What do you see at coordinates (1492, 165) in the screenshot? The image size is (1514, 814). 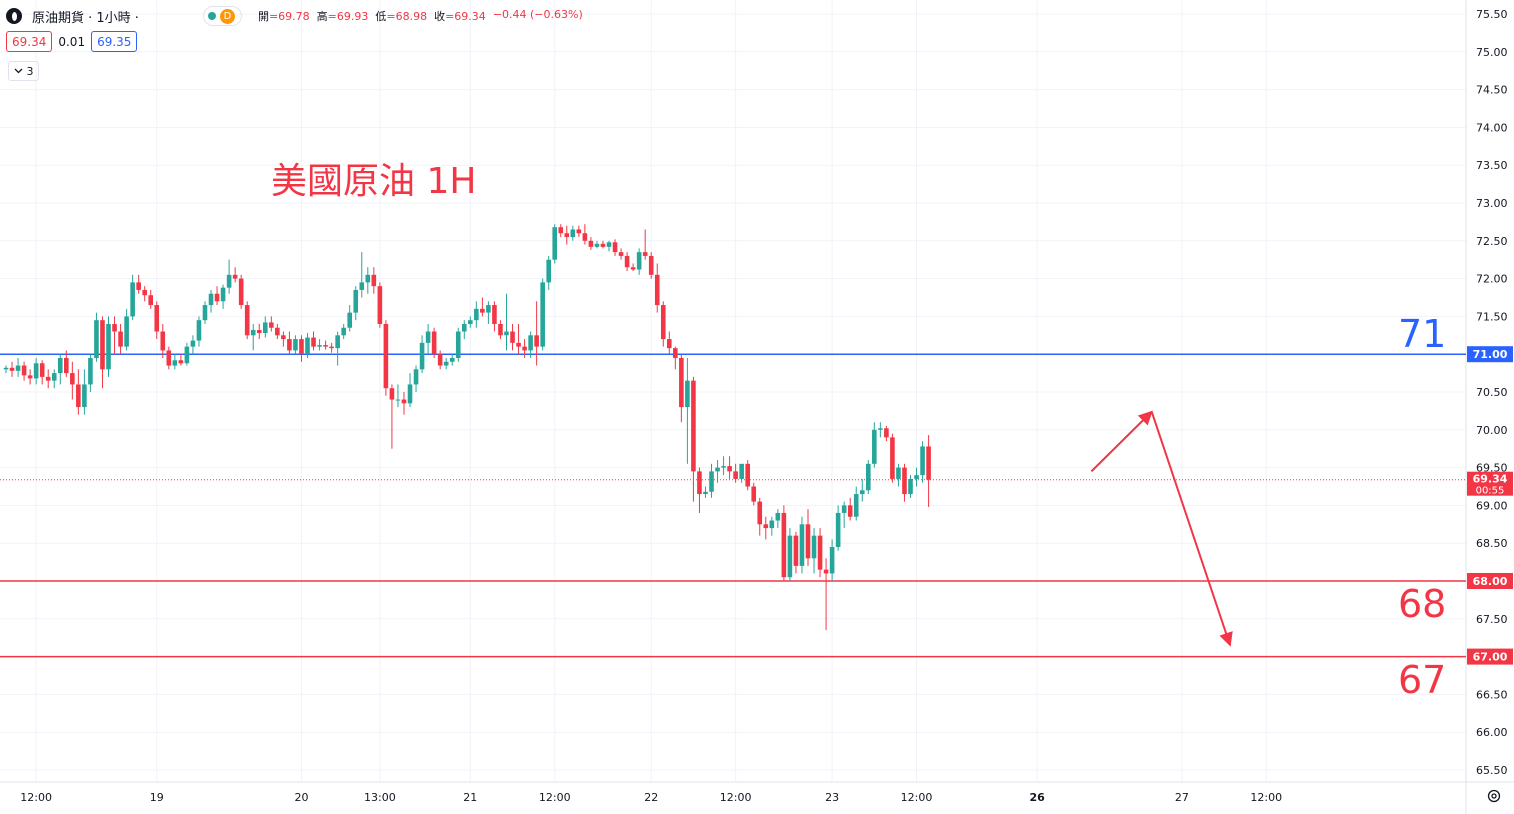 I see `price-tick-label: 73.50` at bounding box center [1492, 165].